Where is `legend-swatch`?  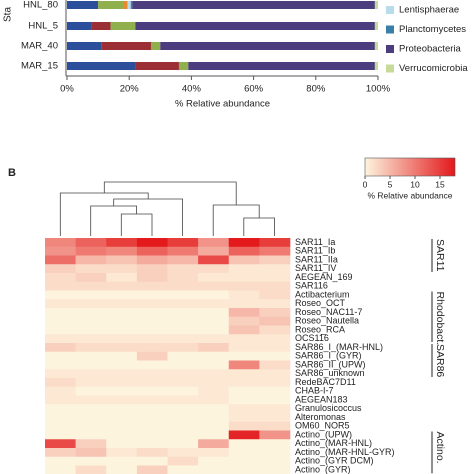 legend-swatch is located at coordinates (390, 68).